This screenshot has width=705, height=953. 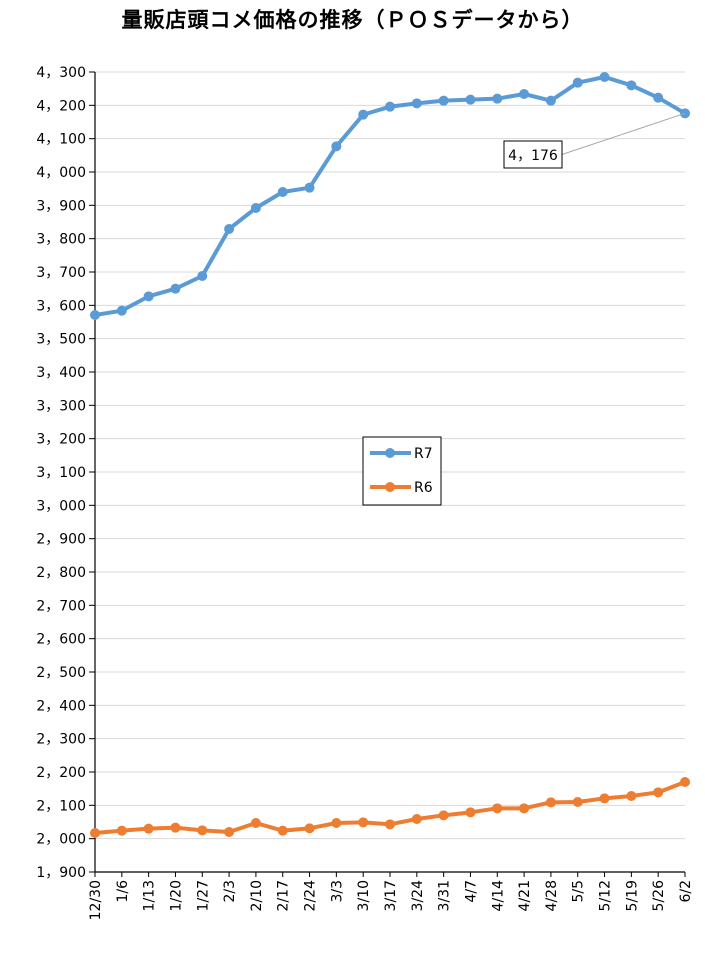 I want to click on x-tick-label: 2/10, so click(x=257, y=895).